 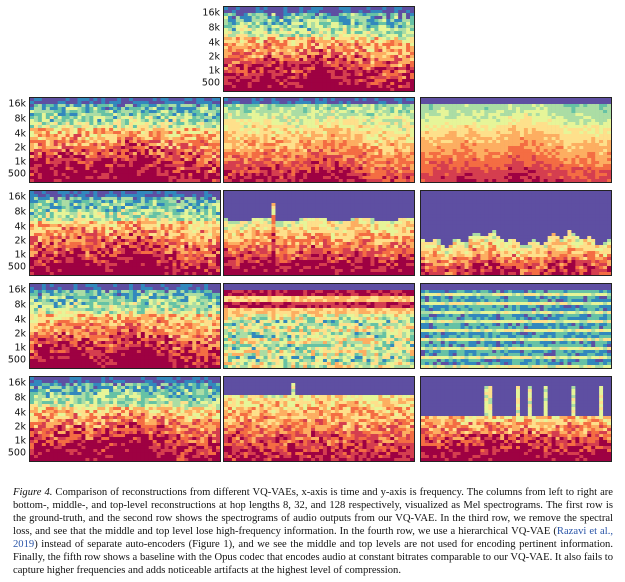 I want to click on caption-label: Figure 4., so click(x=33, y=492).